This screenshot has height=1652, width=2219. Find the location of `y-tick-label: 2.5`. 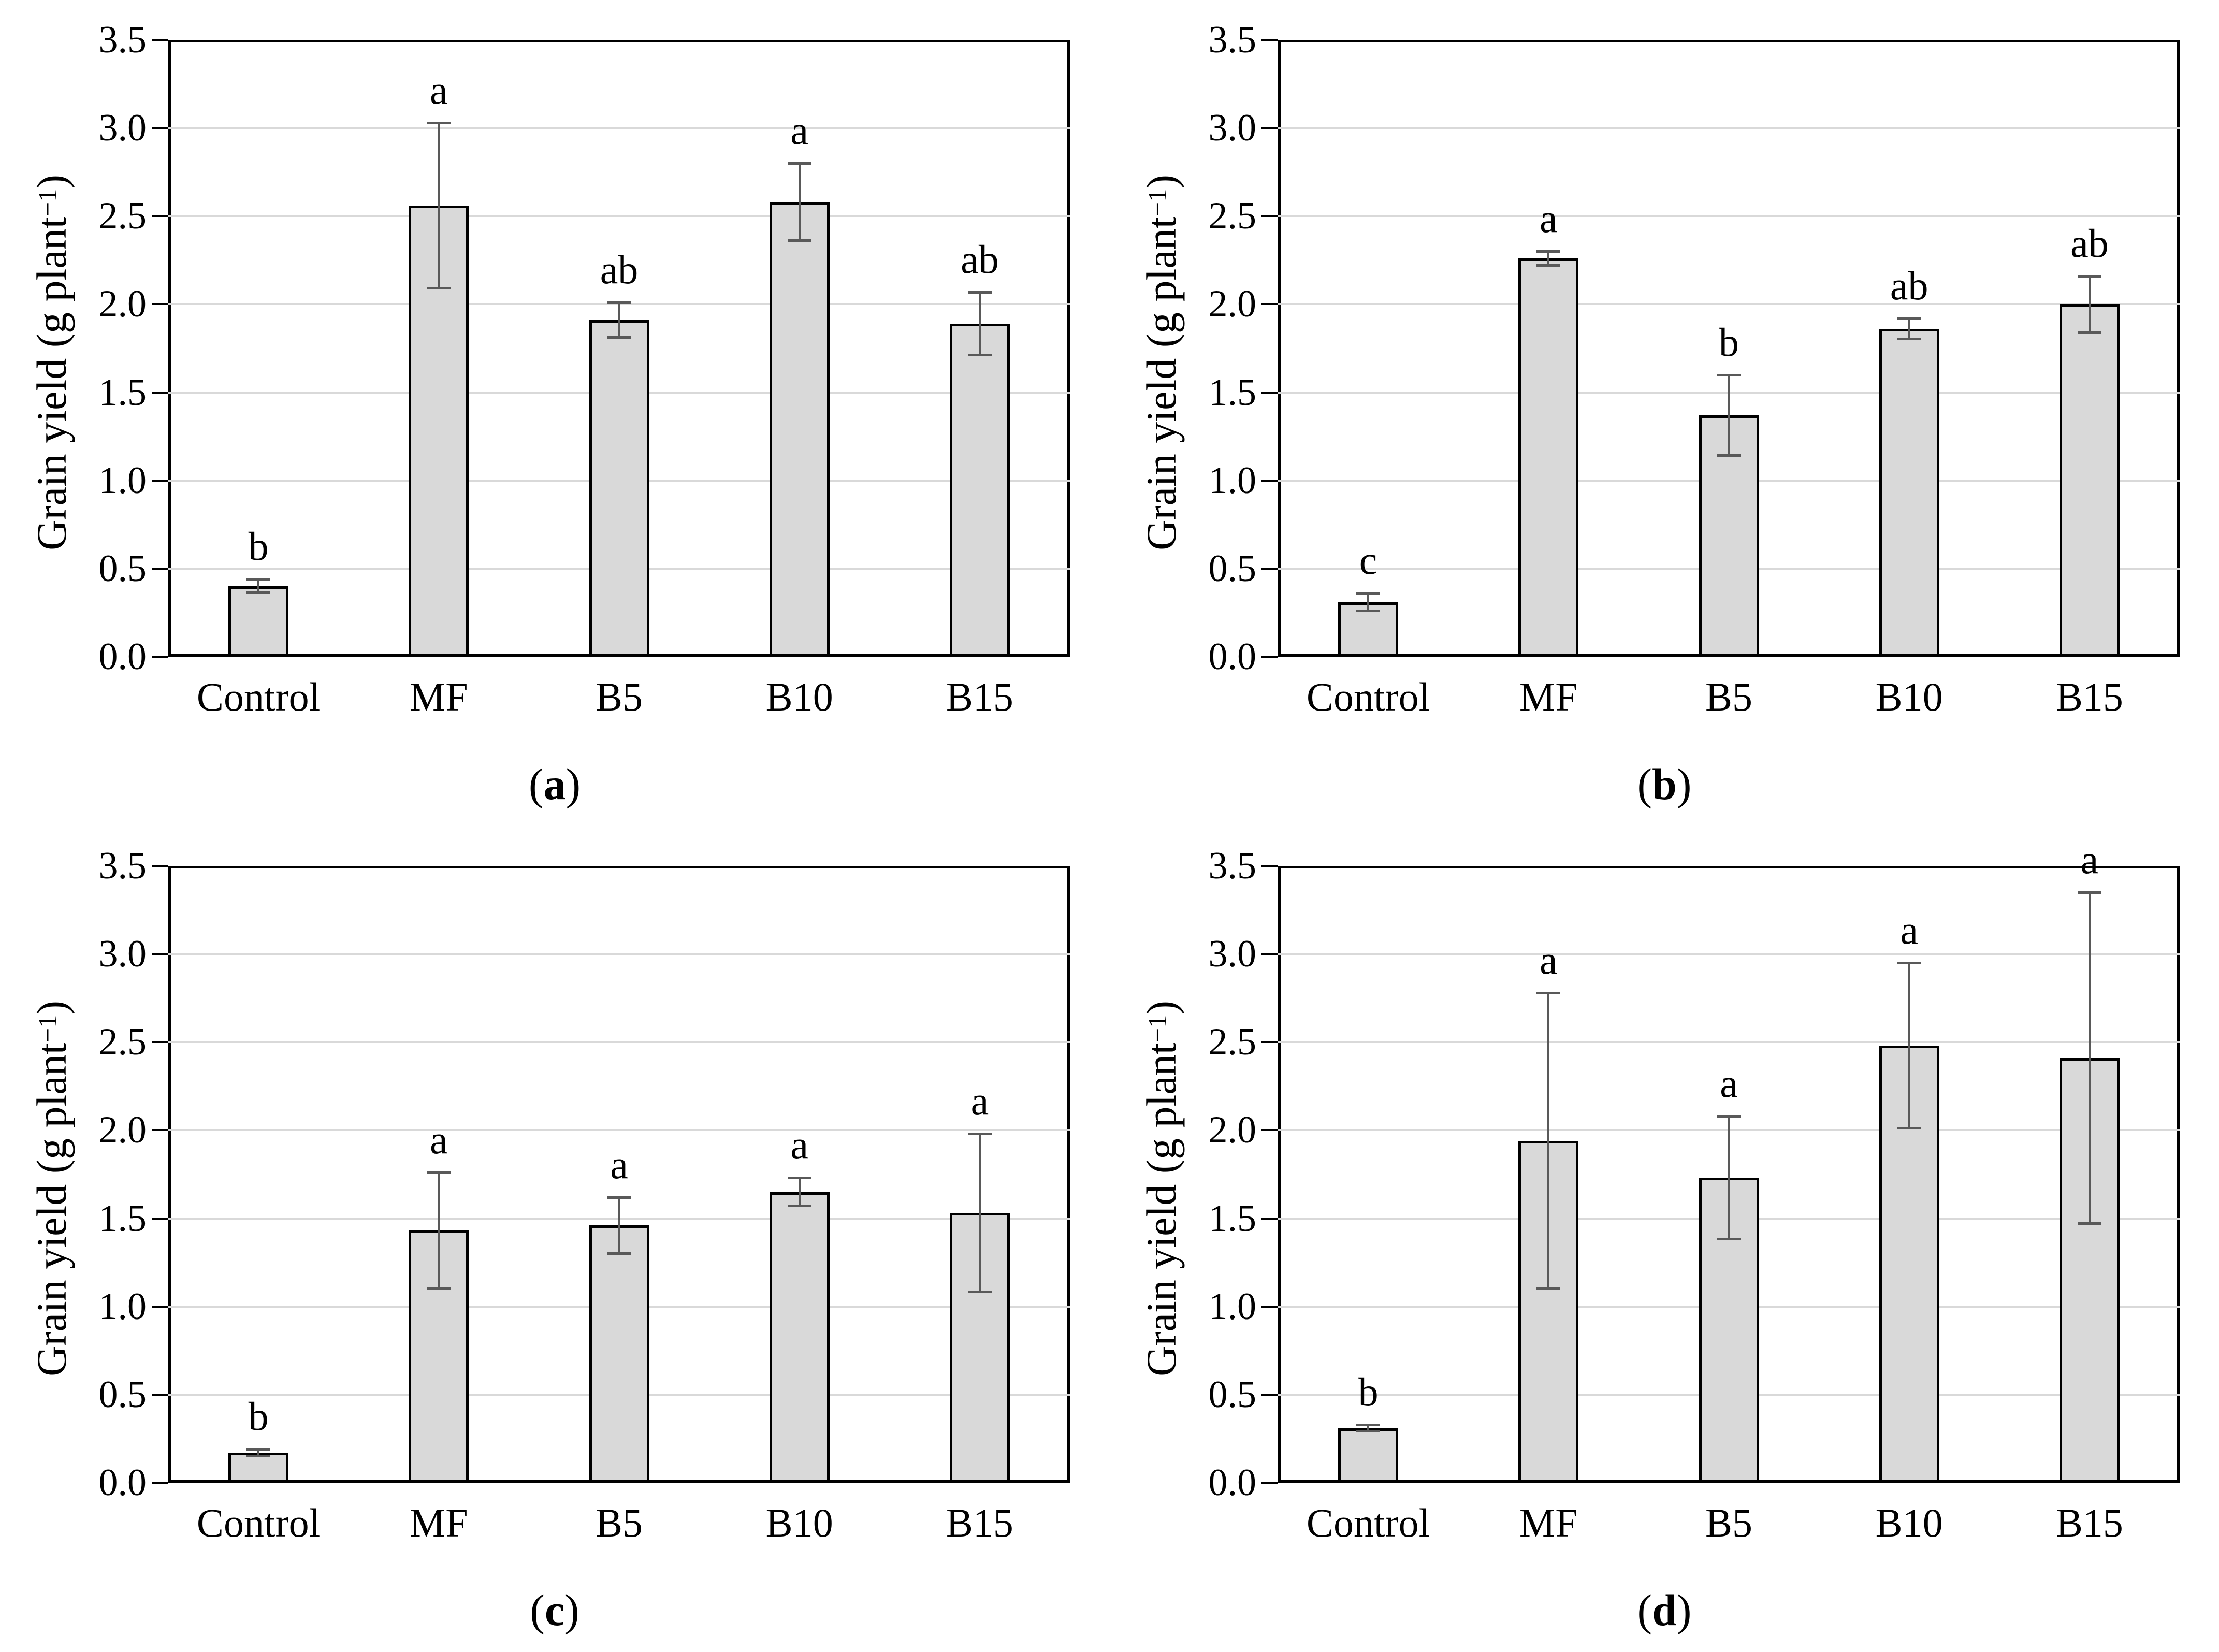

y-tick-label: 2.5 is located at coordinates (123, 1042).